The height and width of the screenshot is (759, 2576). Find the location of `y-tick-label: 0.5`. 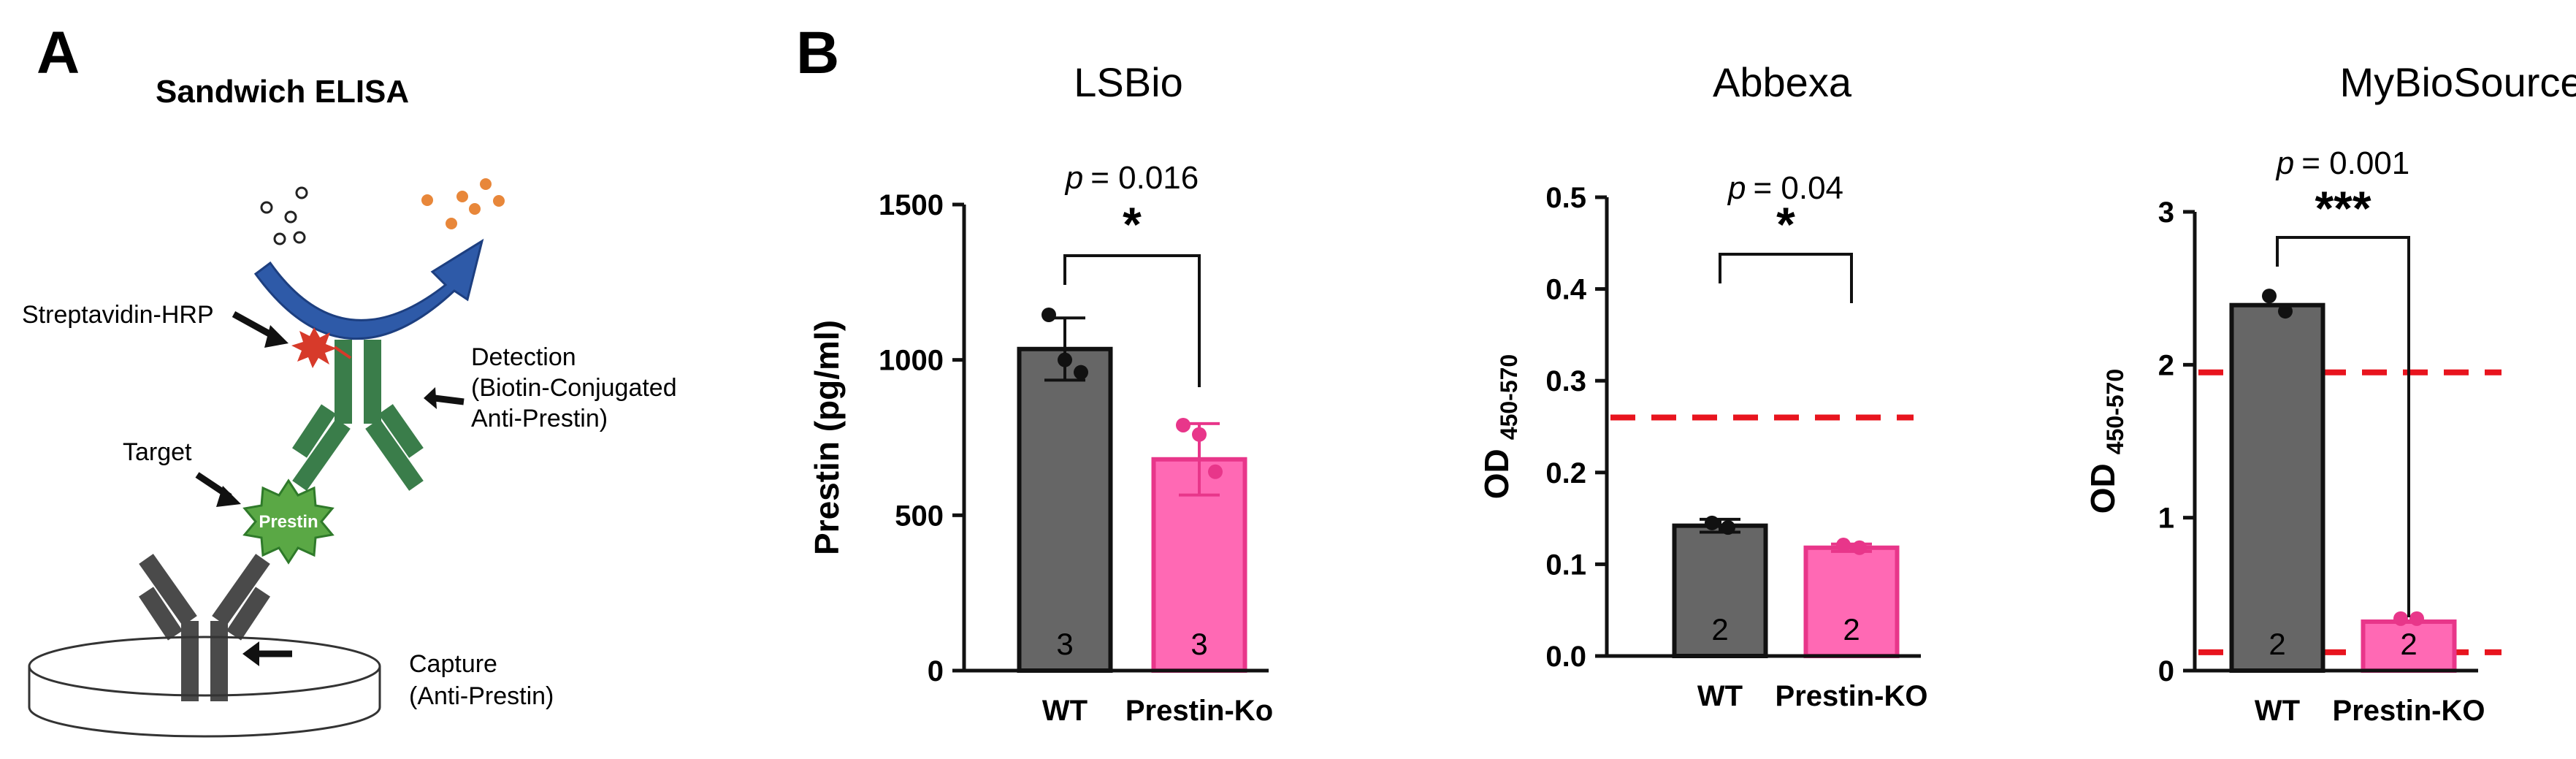

y-tick-label: 0.5 is located at coordinates (1565, 198).